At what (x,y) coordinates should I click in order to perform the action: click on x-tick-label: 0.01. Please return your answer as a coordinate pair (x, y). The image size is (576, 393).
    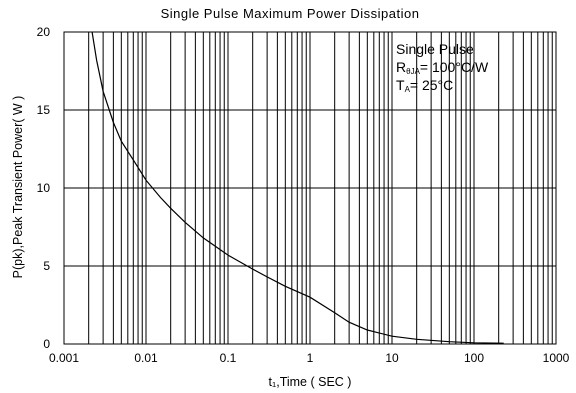
    Looking at the image, I should click on (146, 358).